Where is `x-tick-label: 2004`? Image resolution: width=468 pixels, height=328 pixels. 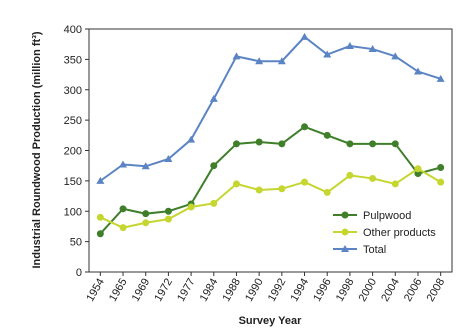
x-tick-label: 2004 is located at coordinates (390, 290).